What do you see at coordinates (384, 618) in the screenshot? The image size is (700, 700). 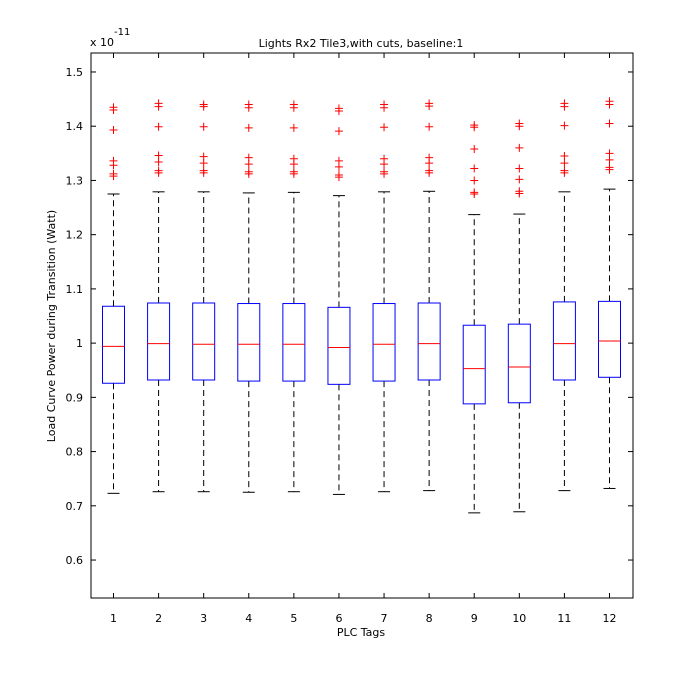 I see `x-tick-label: 7` at bounding box center [384, 618].